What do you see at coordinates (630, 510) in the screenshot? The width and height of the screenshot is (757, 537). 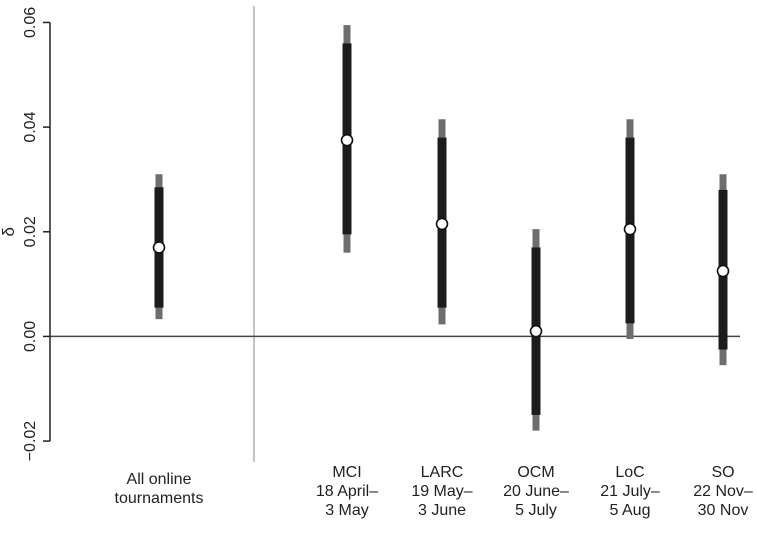 I see `category-label-line: 5 Aug` at bounding box center [630, 510].